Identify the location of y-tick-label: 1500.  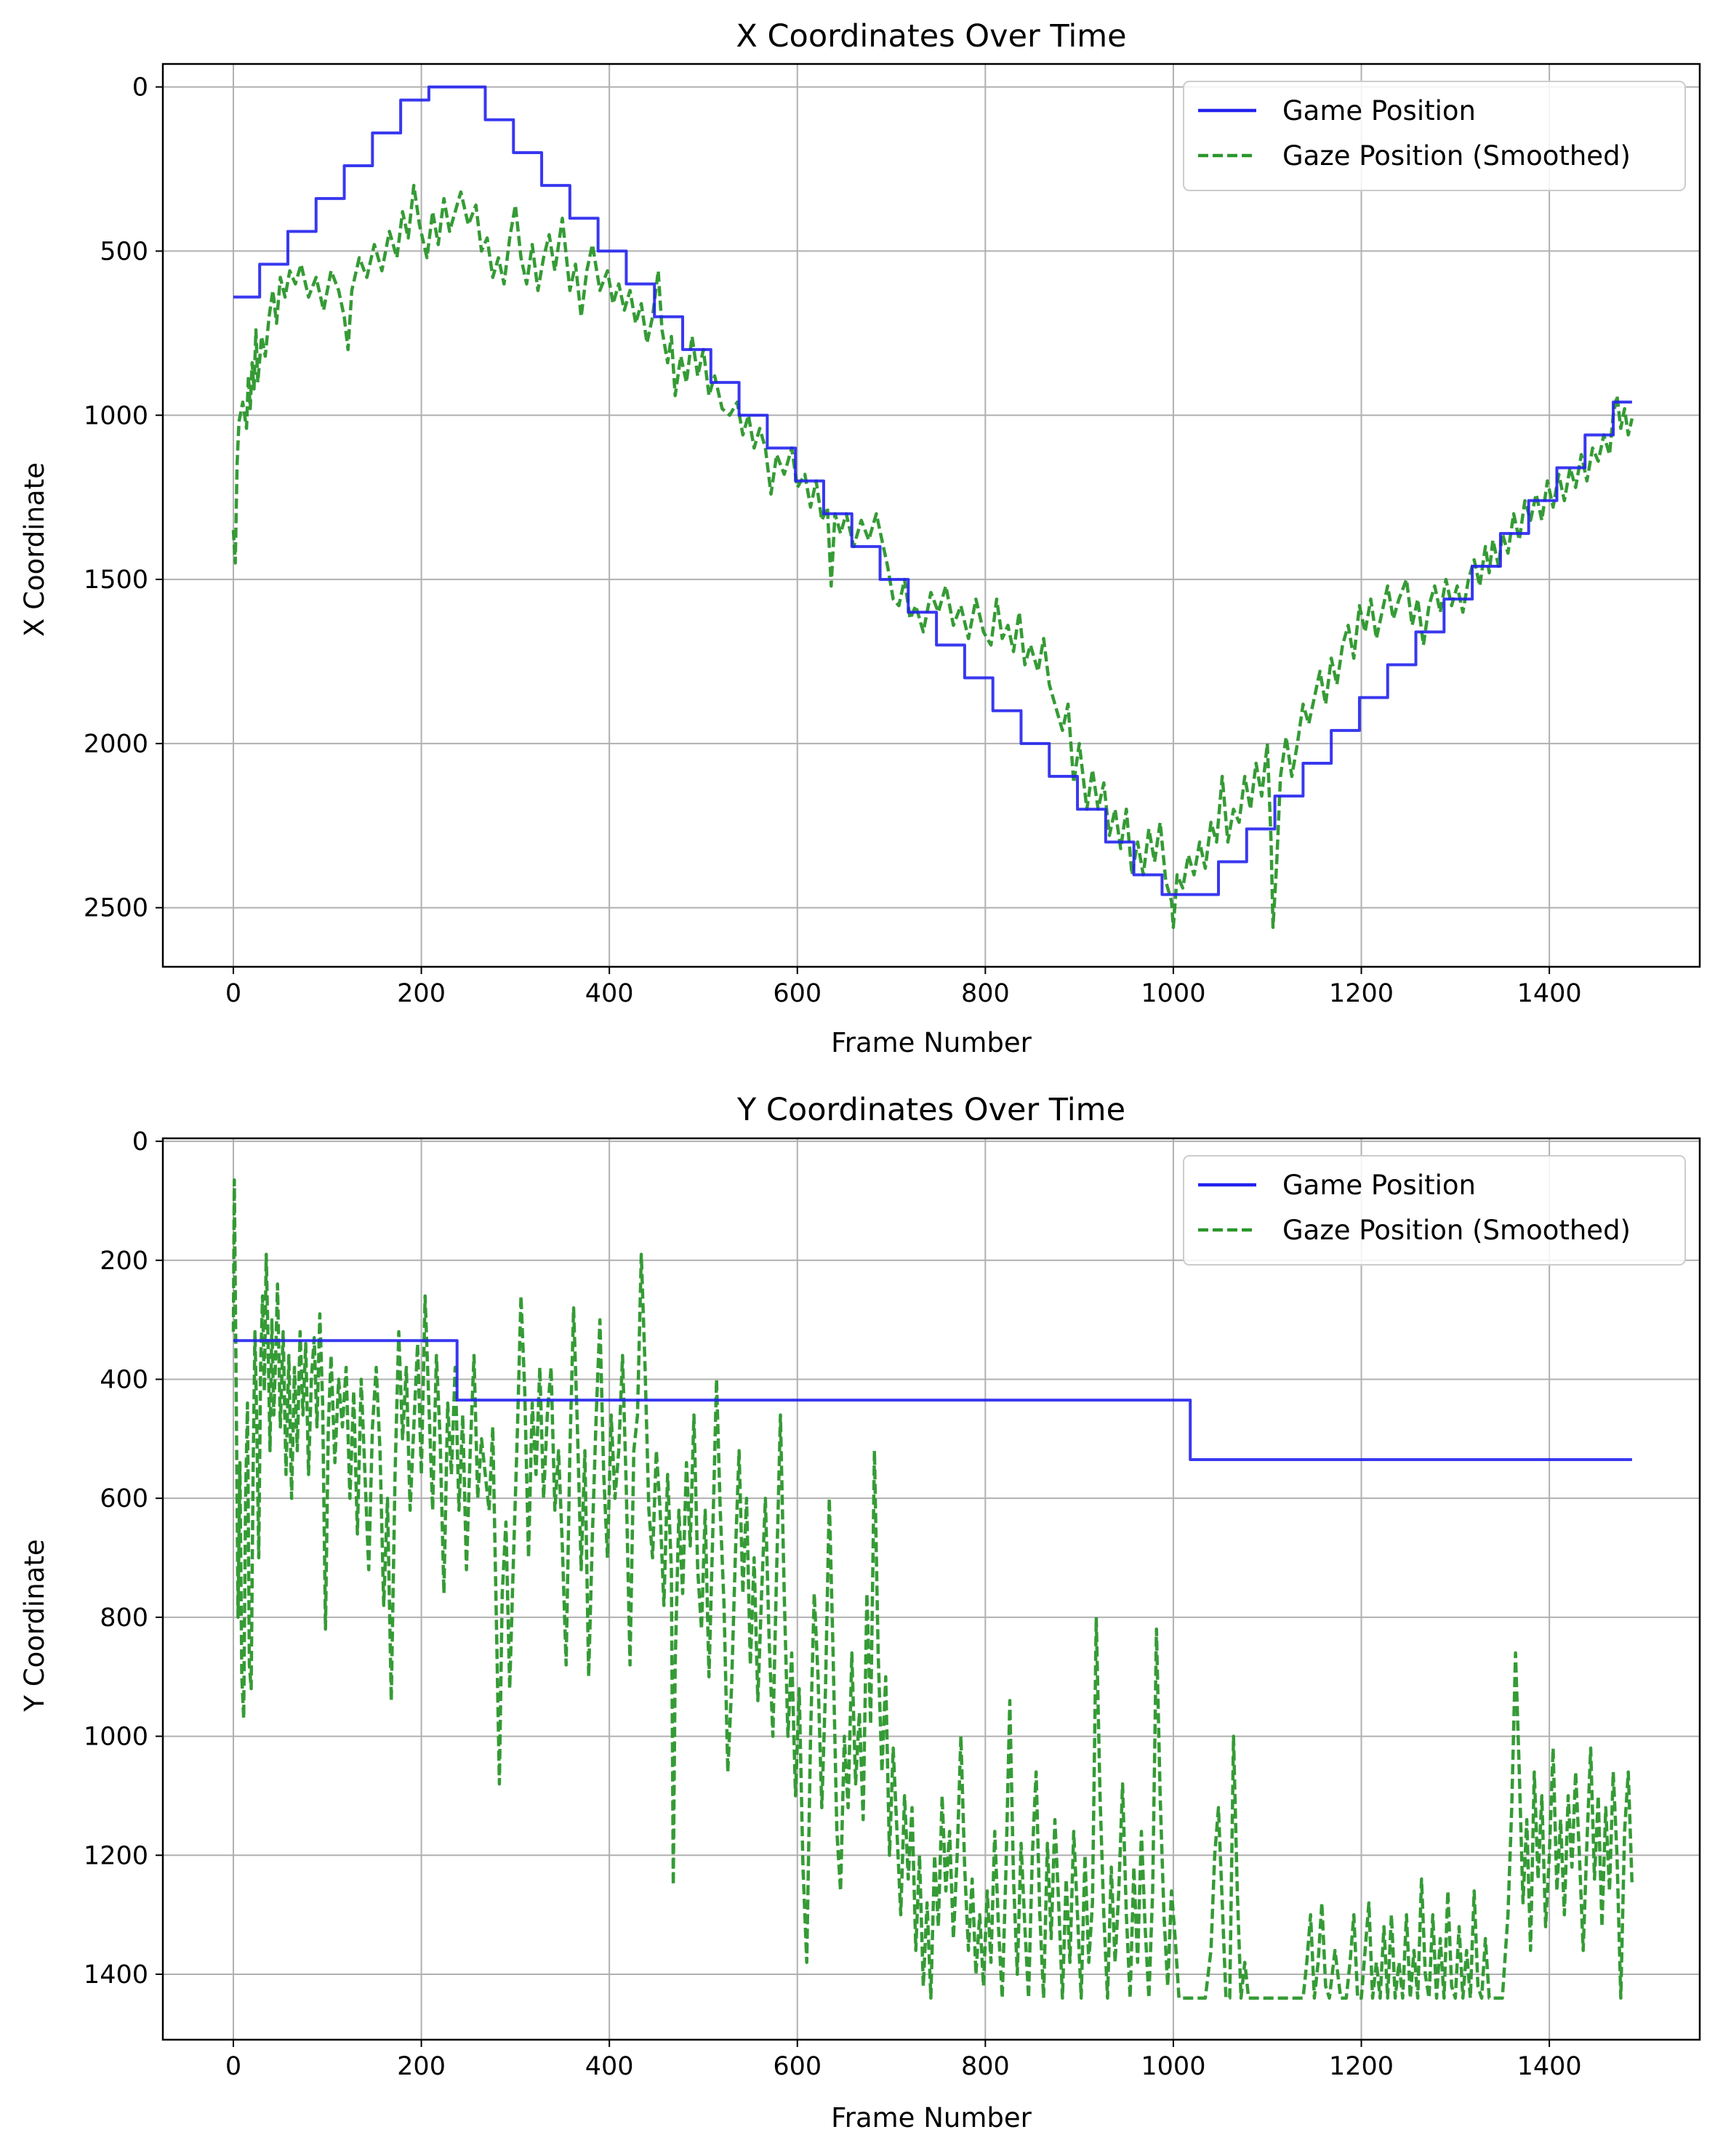
(116, 580).